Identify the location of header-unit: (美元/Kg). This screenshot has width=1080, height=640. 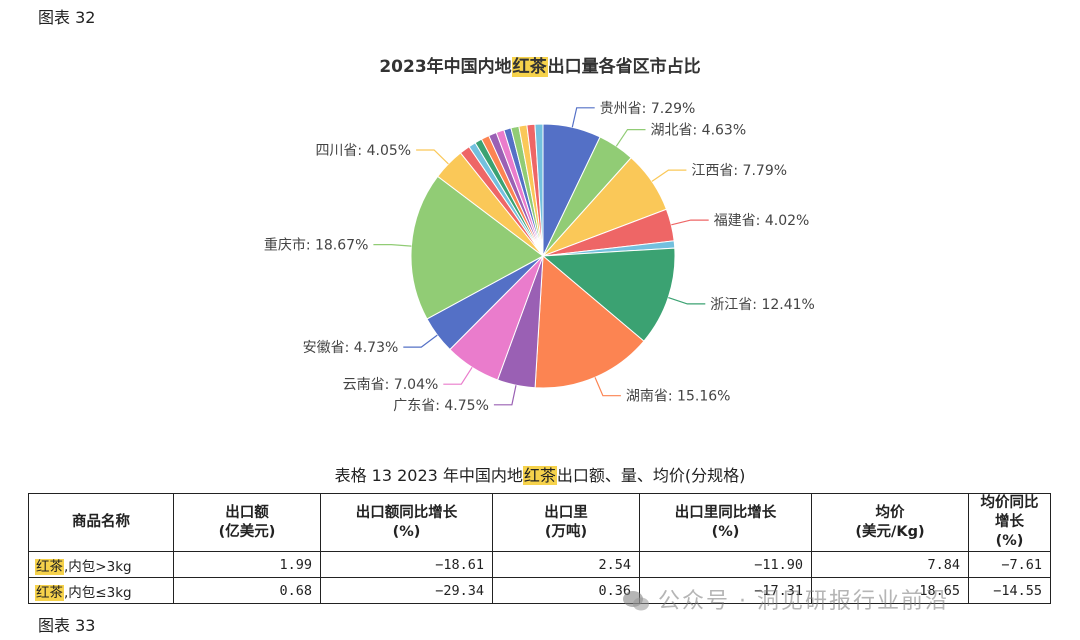
(890, 531).